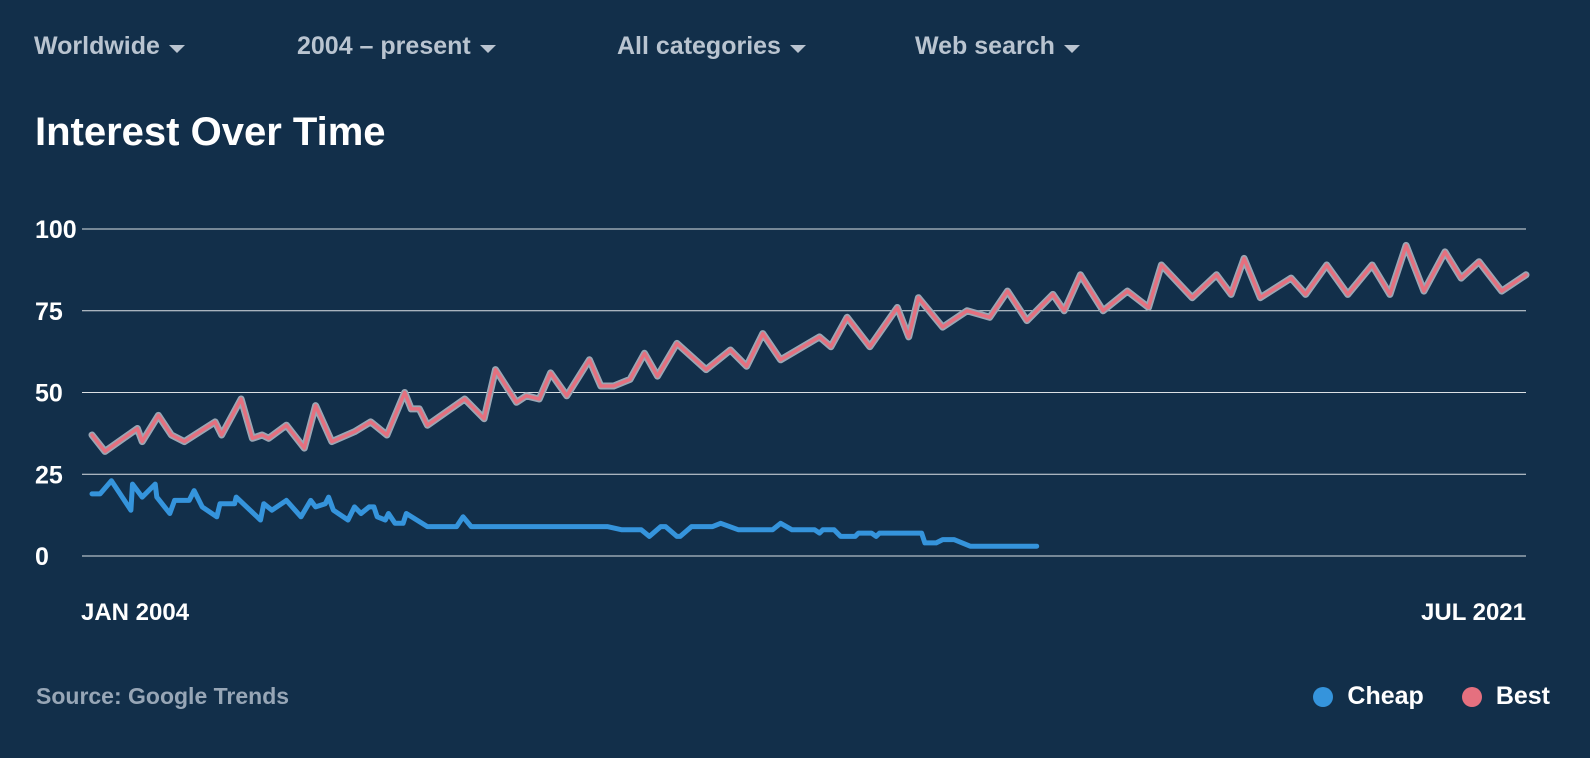 The width and height of the screenshot is (1590, 758). What do you see at coordinates (1431, 696) in the screenshot?
I see `legend: Cheap Best` at bounding box center [1431, 696].